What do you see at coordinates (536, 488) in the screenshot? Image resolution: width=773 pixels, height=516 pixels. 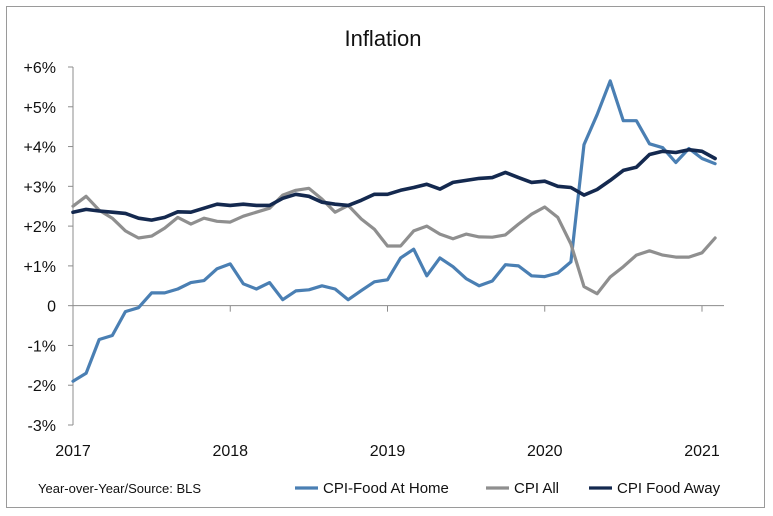 I see `legend-cpi-all-label: CPI All` at bounding box center [536, 488].